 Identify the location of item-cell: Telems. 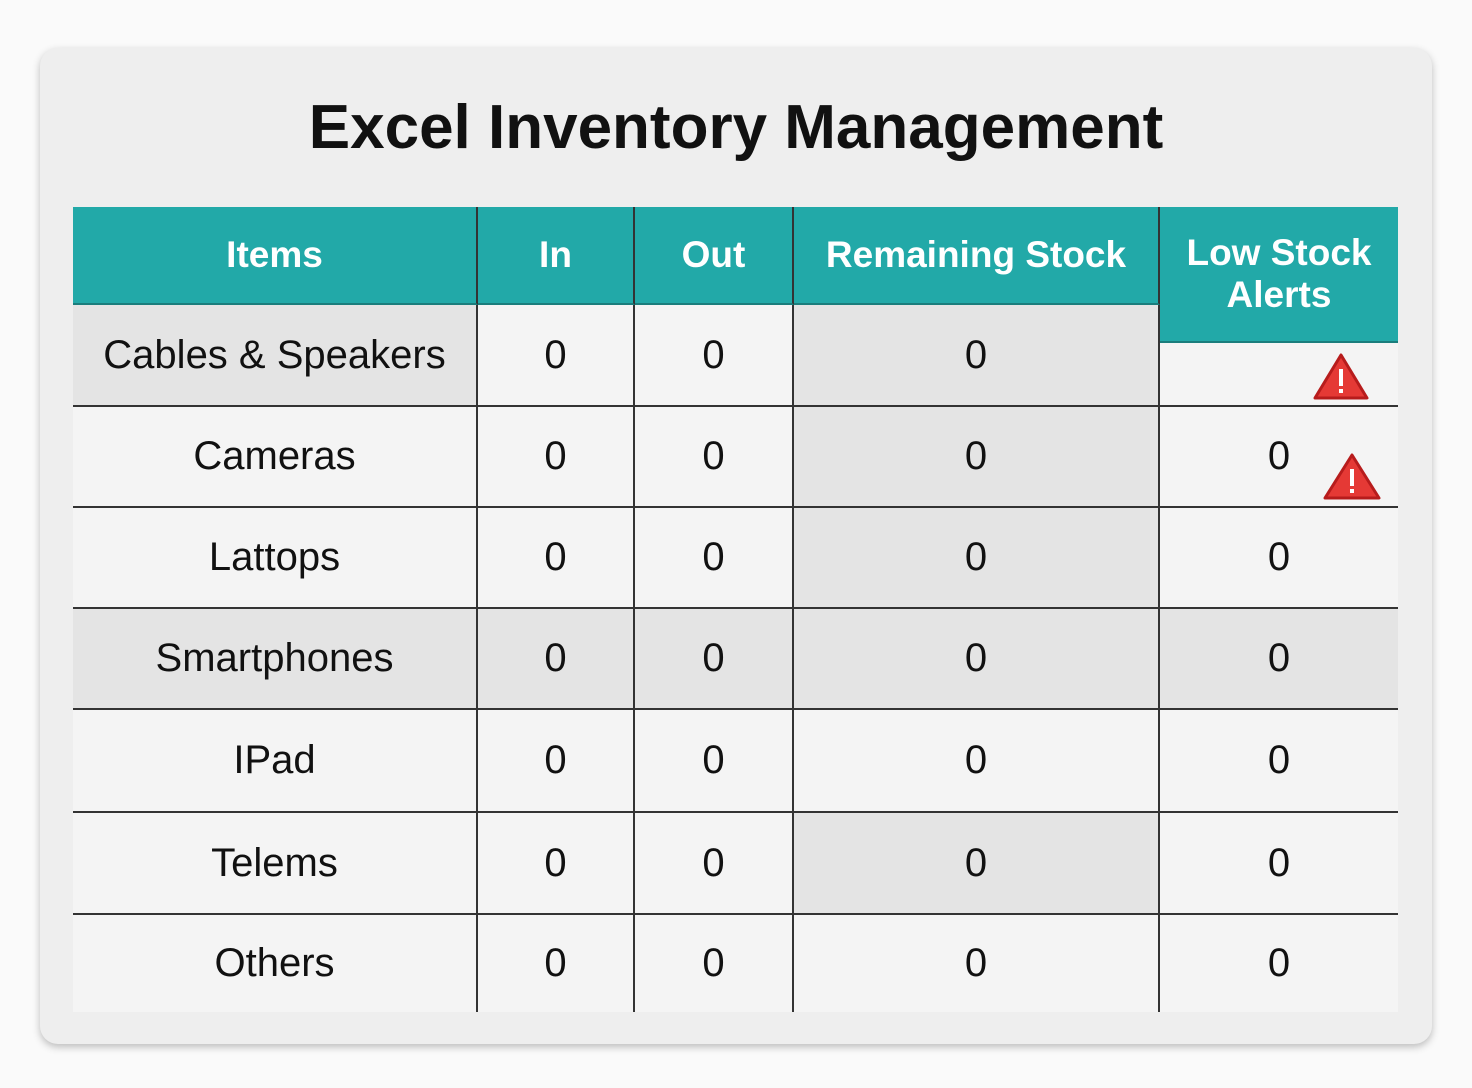
(275, 864).